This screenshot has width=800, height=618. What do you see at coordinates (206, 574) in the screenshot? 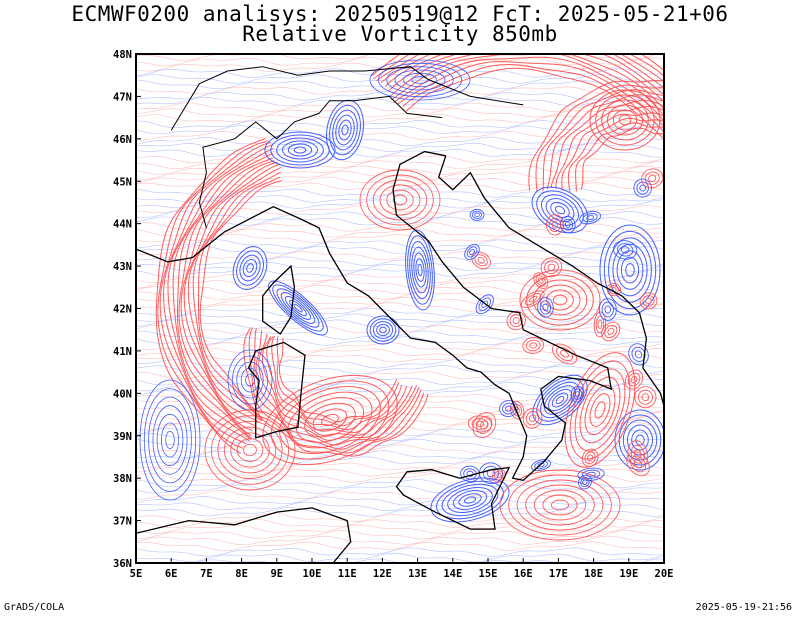
I see `lon-tick-label: 7E` at bounding box center [206, 574].